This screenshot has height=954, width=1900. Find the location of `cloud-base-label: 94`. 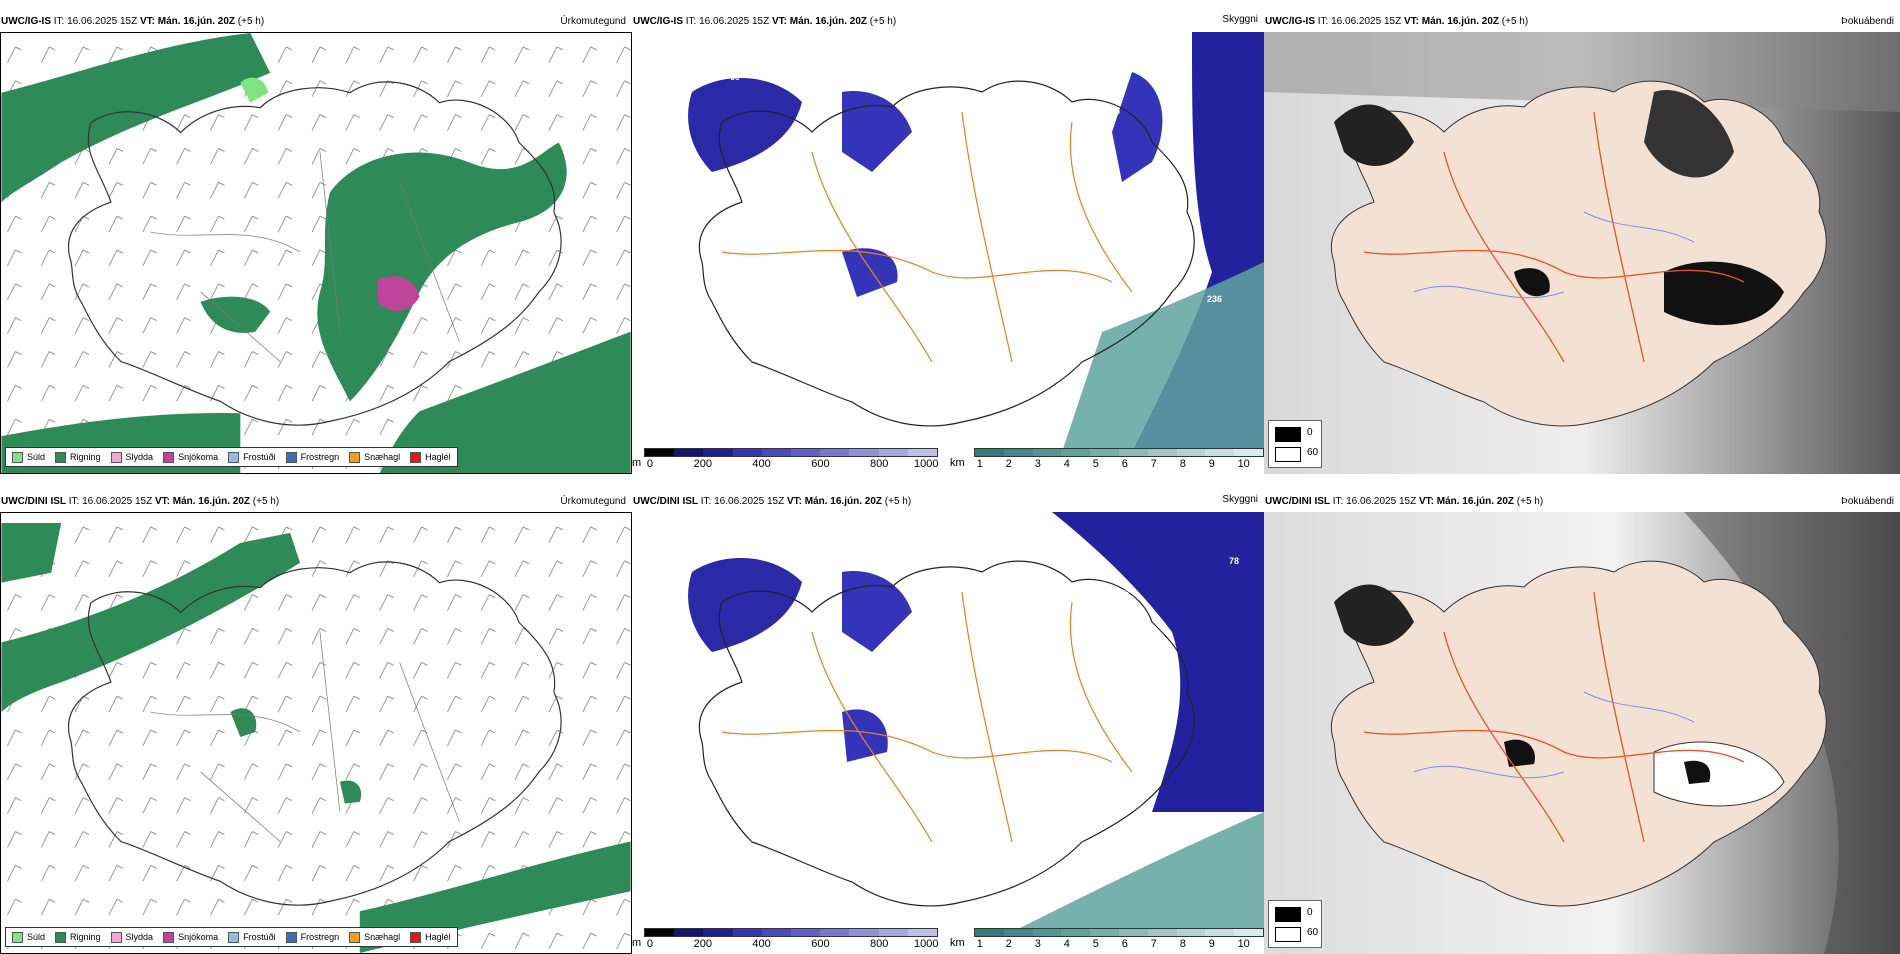

cloud-base-label: 94 is located at coordinates (1115, 111).